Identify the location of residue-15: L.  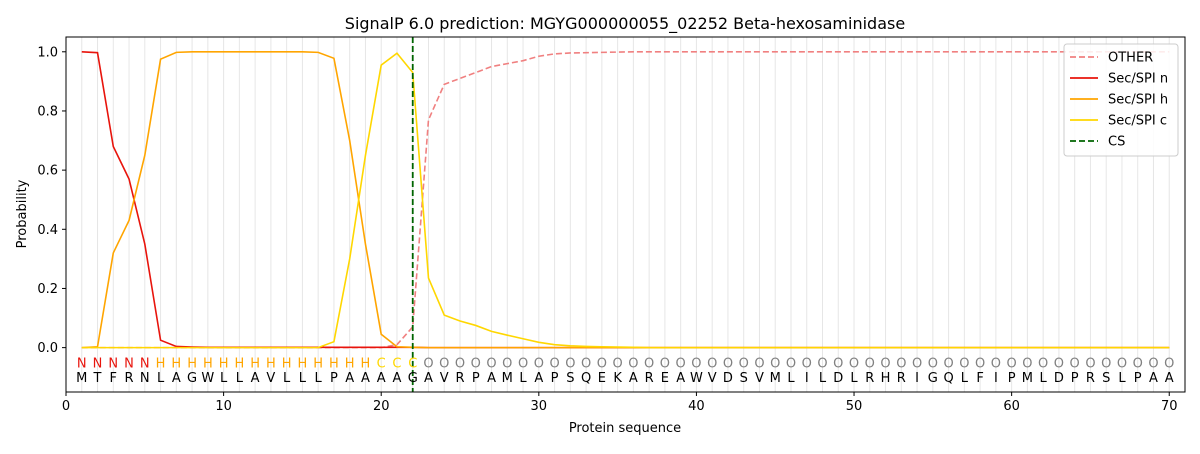
(303, 378).